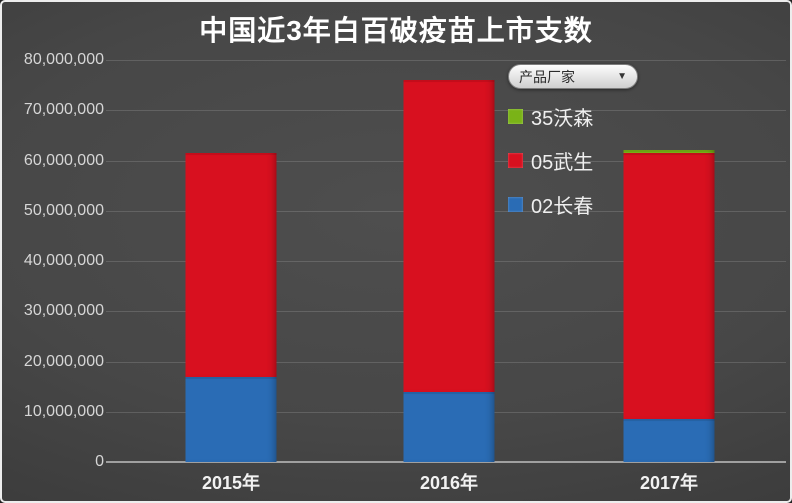  Describe the element at coordinates (562, 207) in the screenshot. I see `legend-item-label: 02长春` at that location.